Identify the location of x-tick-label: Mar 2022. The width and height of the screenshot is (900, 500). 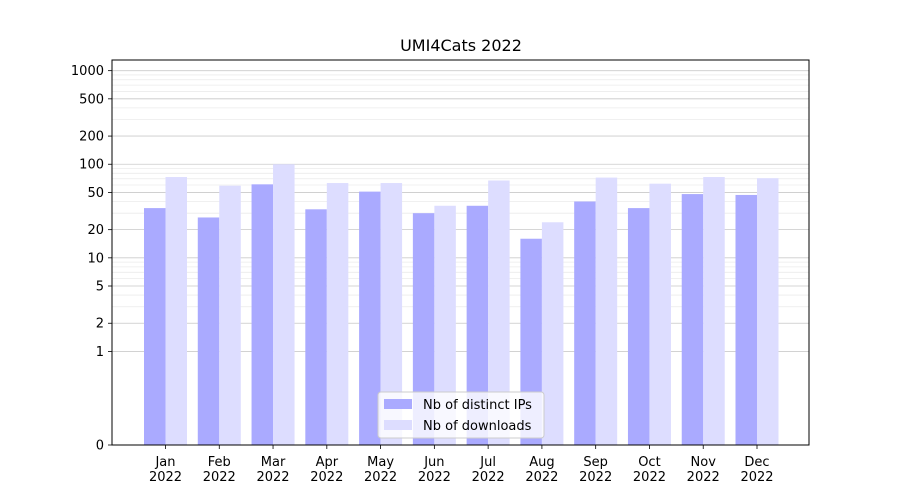
(272, 470).